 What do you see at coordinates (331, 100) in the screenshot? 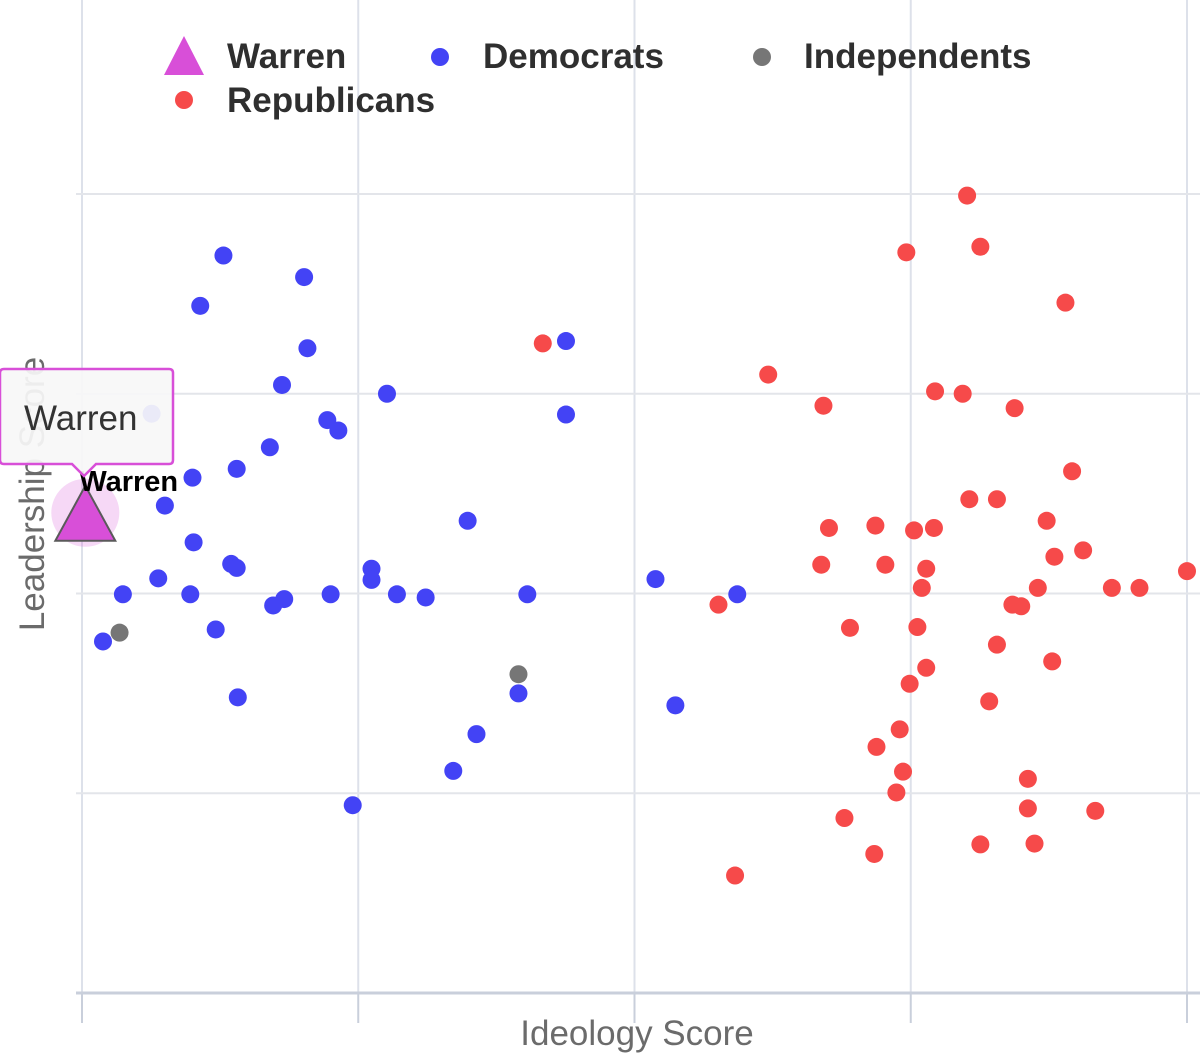
I see `legend-label-republicans: Republicans` at bounding box center [331, 100].